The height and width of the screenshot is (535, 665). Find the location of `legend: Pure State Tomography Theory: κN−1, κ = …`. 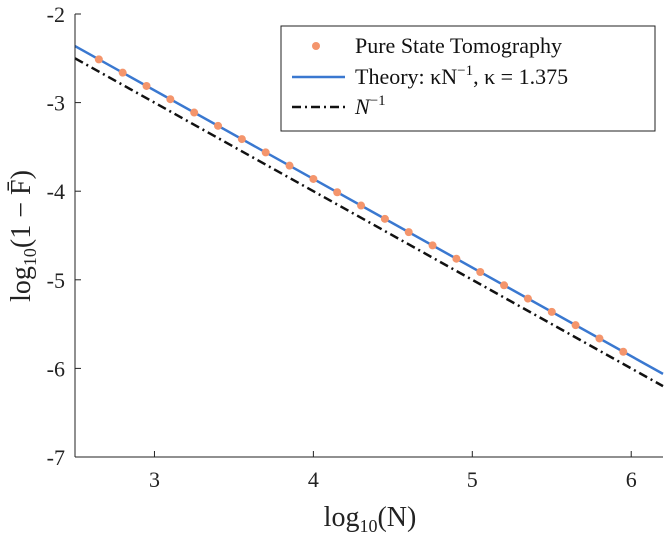

legend: Pure State Tomography Theory: κN−1, κ = … is located at coordinates (468, 78).